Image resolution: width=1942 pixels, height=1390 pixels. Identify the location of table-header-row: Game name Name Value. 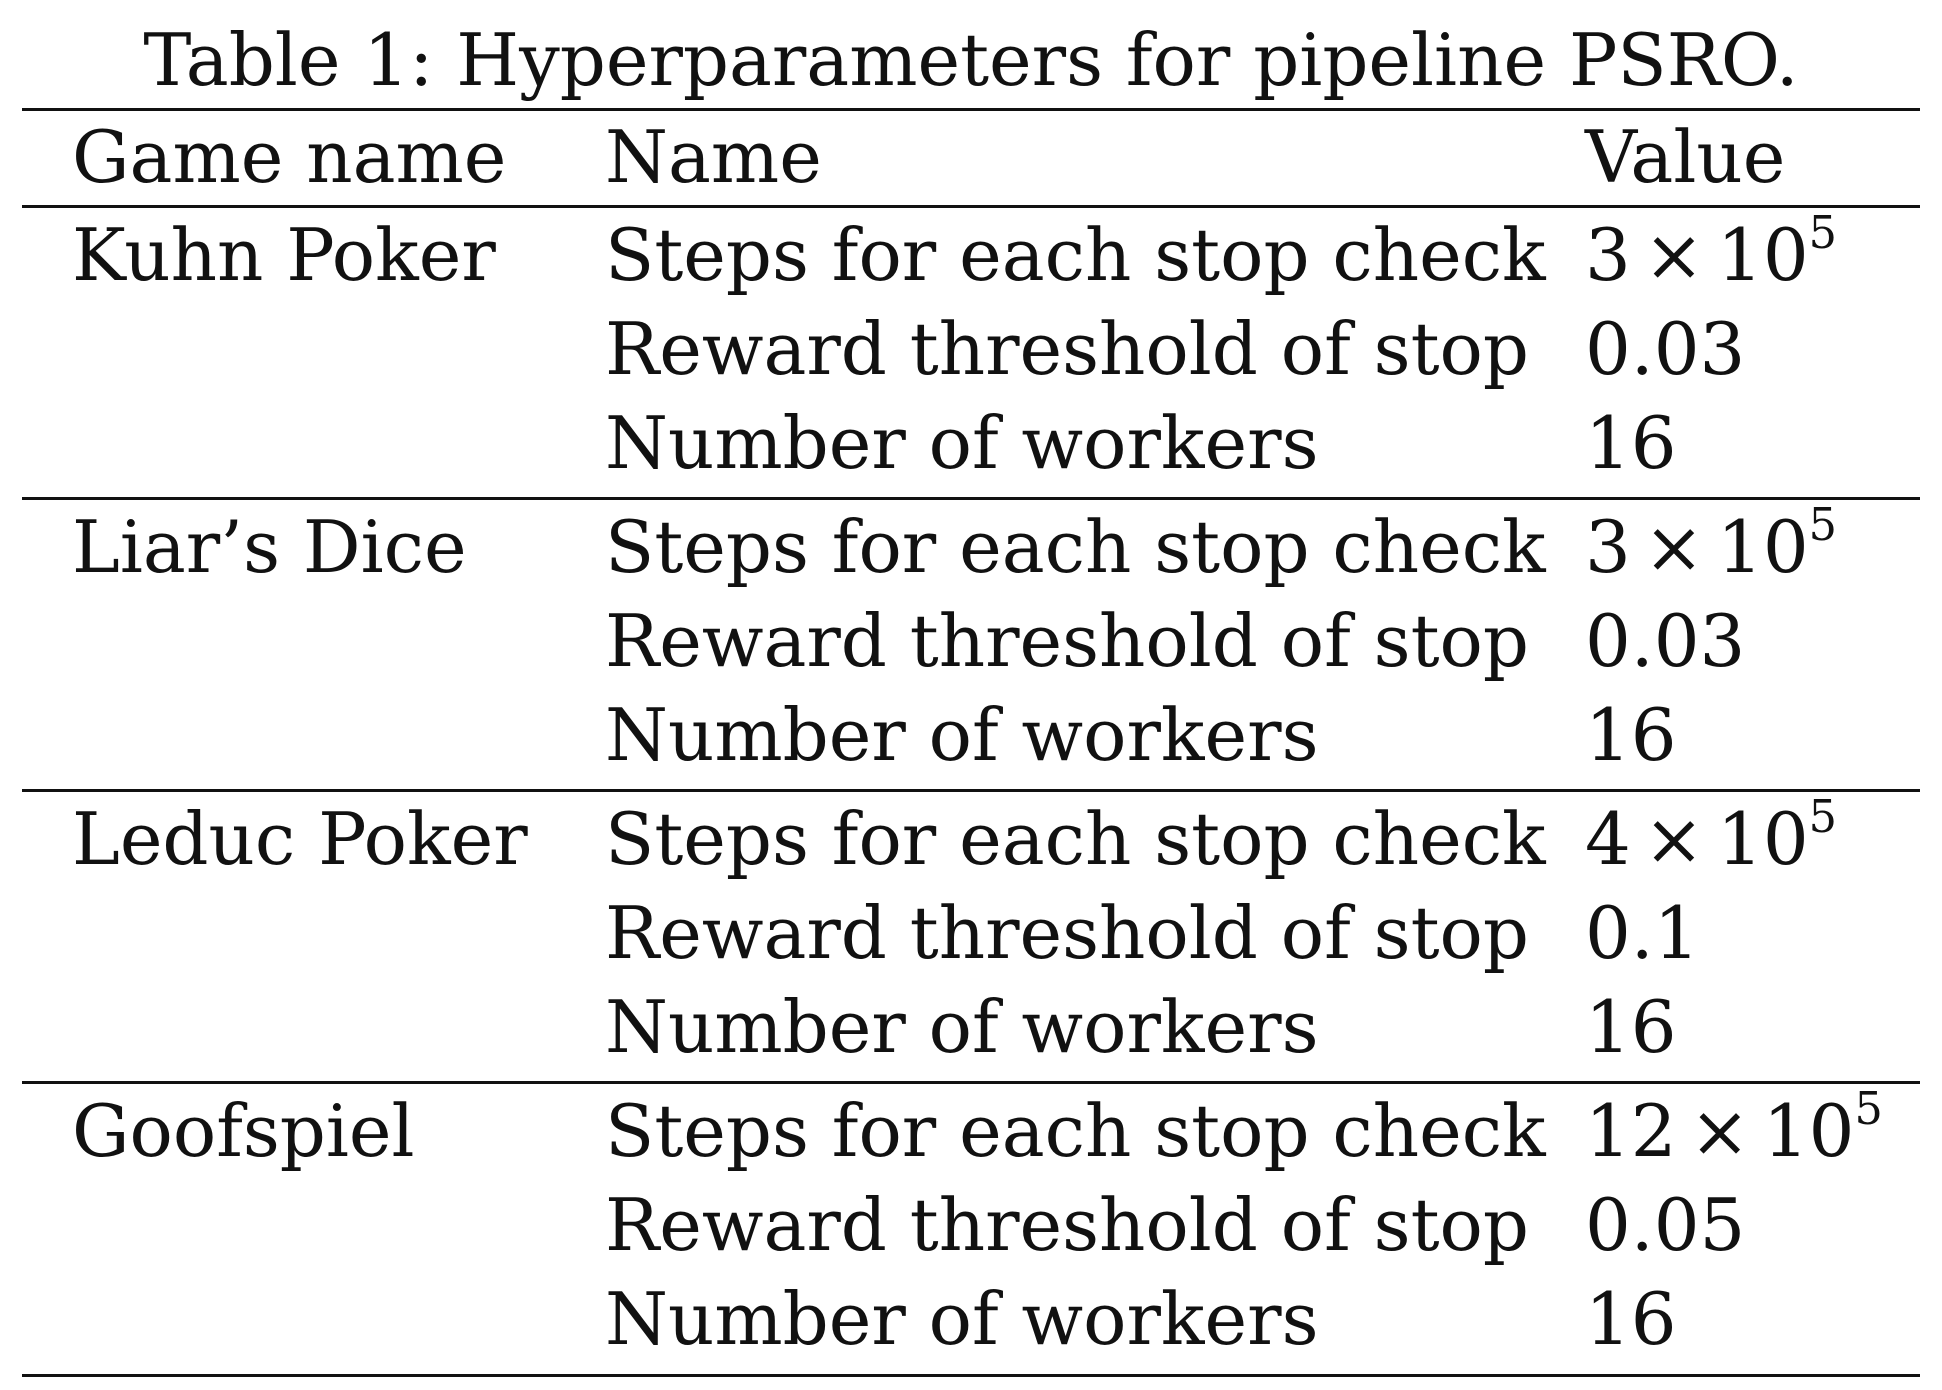
(971, 157).